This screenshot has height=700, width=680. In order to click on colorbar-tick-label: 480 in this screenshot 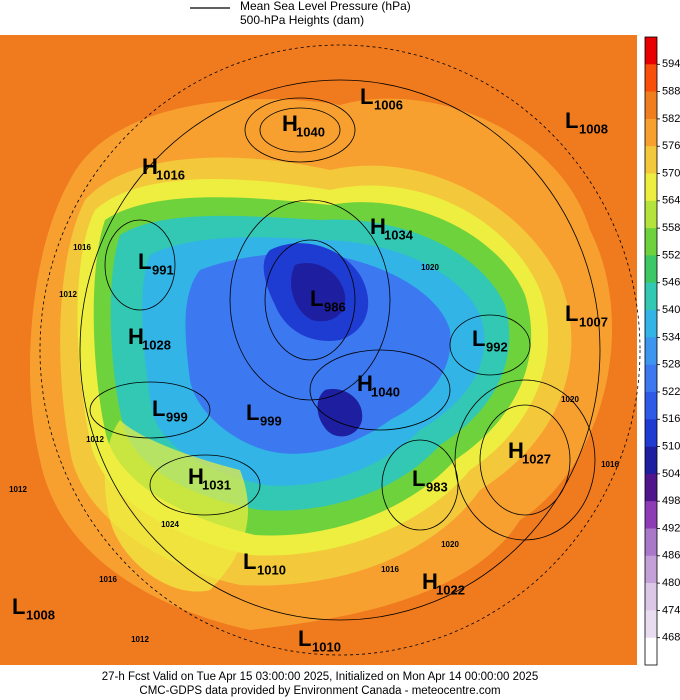, I will do `click(671, 583)`.